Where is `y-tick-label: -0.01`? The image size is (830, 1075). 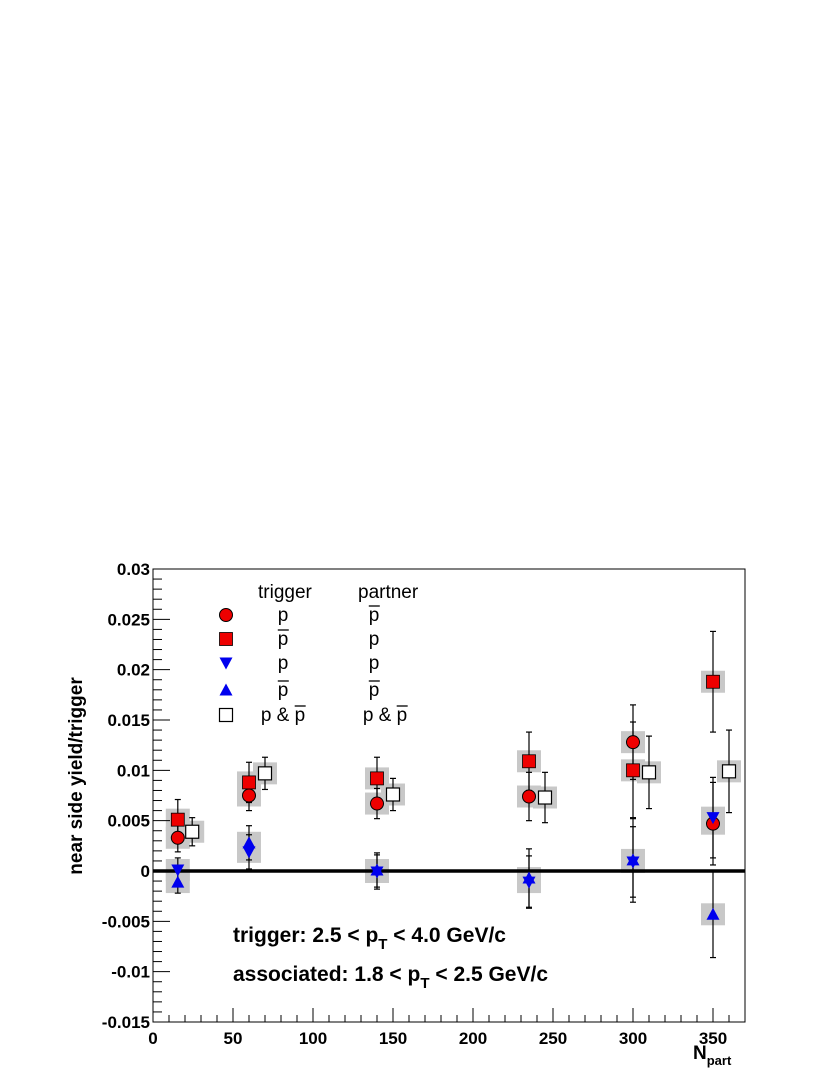 y-tick-label: -0.01 is located at coordinates (130, 972).